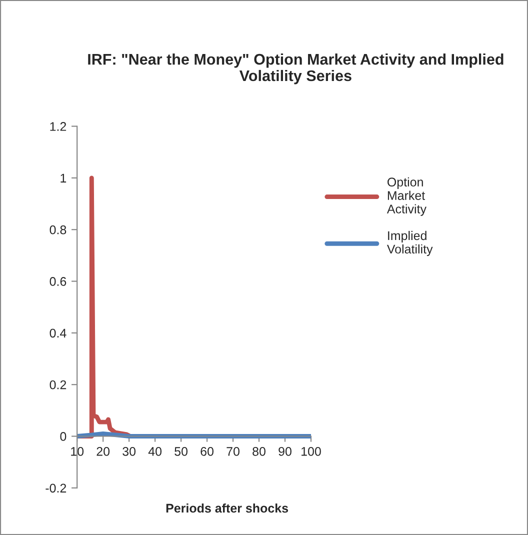 The image size is (528, 535). Describe the element at coordinates (56, 488) in the screenshot. I see `y-tick-label: -0.2` at that location.